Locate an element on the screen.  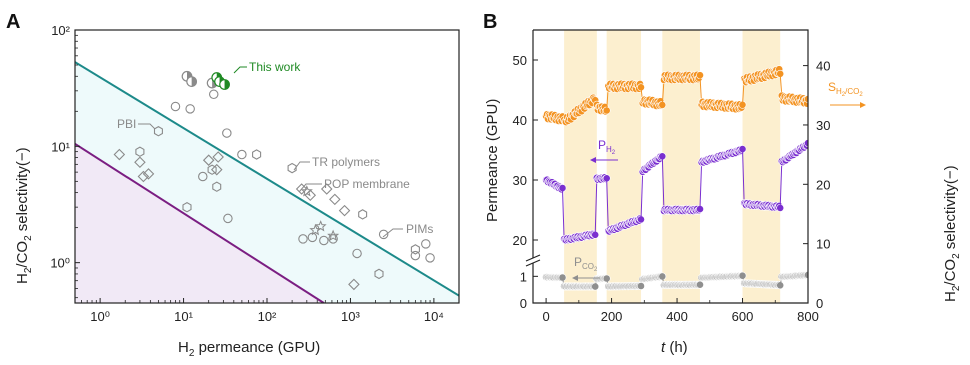
panel-a-y-axis-label: H2/CO2 selectivity(−) is located at coordinates (24, 215).